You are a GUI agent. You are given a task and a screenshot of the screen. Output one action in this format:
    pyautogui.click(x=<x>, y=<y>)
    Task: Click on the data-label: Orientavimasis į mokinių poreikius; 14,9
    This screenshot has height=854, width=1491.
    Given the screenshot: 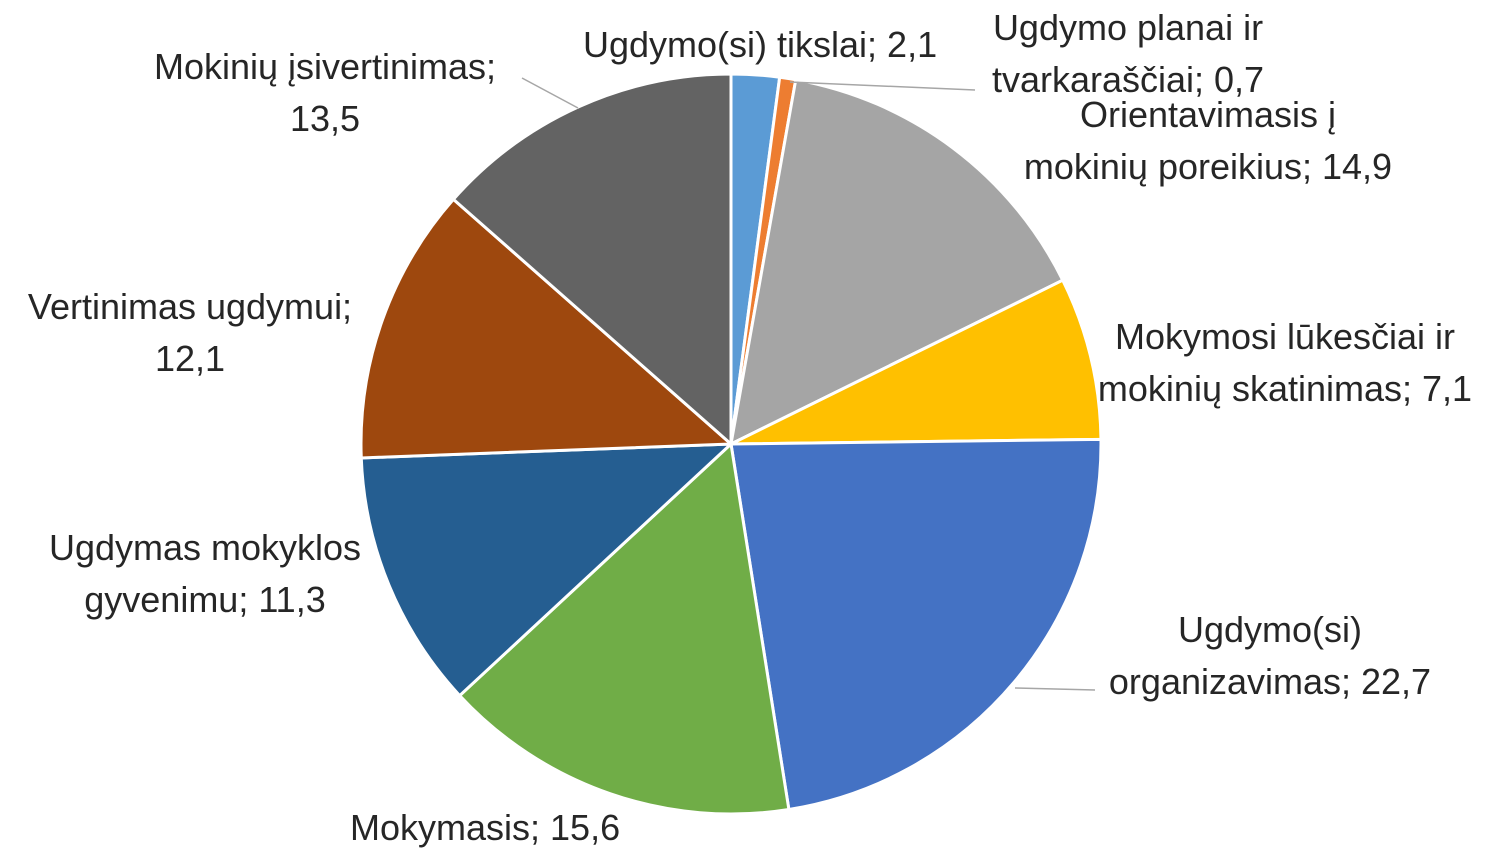 What is the action you would take?
    pyautogui.click(x=1208, y=140)
    